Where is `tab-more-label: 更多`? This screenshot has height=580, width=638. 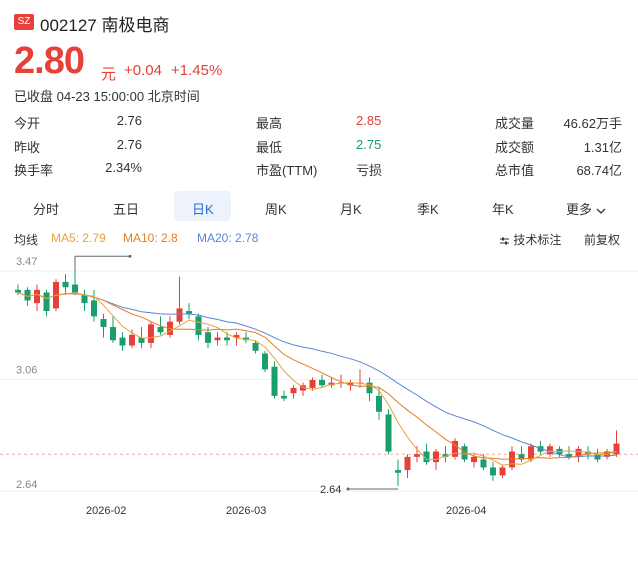 tab-more-label: 更多 is located at coordinates (579, 209).